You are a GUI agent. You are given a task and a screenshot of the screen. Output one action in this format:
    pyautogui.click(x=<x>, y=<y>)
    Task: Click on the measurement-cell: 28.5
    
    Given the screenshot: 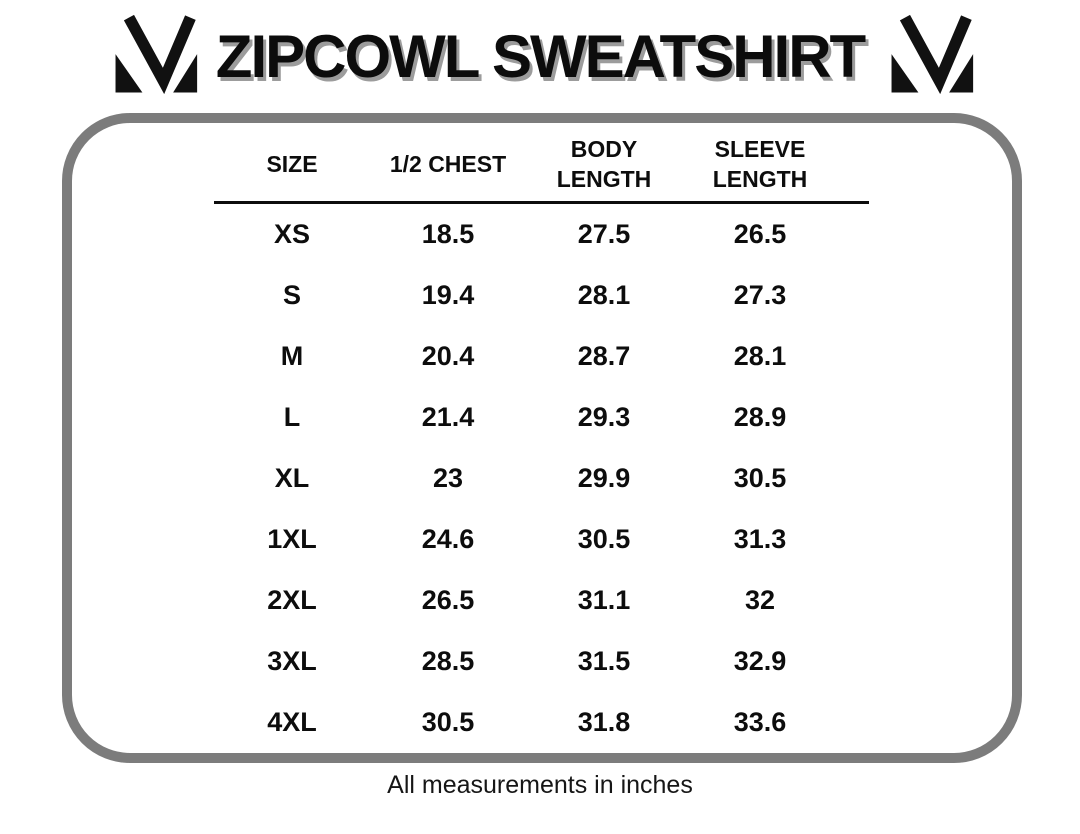 What is the action you would take?
    pyautogui.click(x=448, y=661)
    